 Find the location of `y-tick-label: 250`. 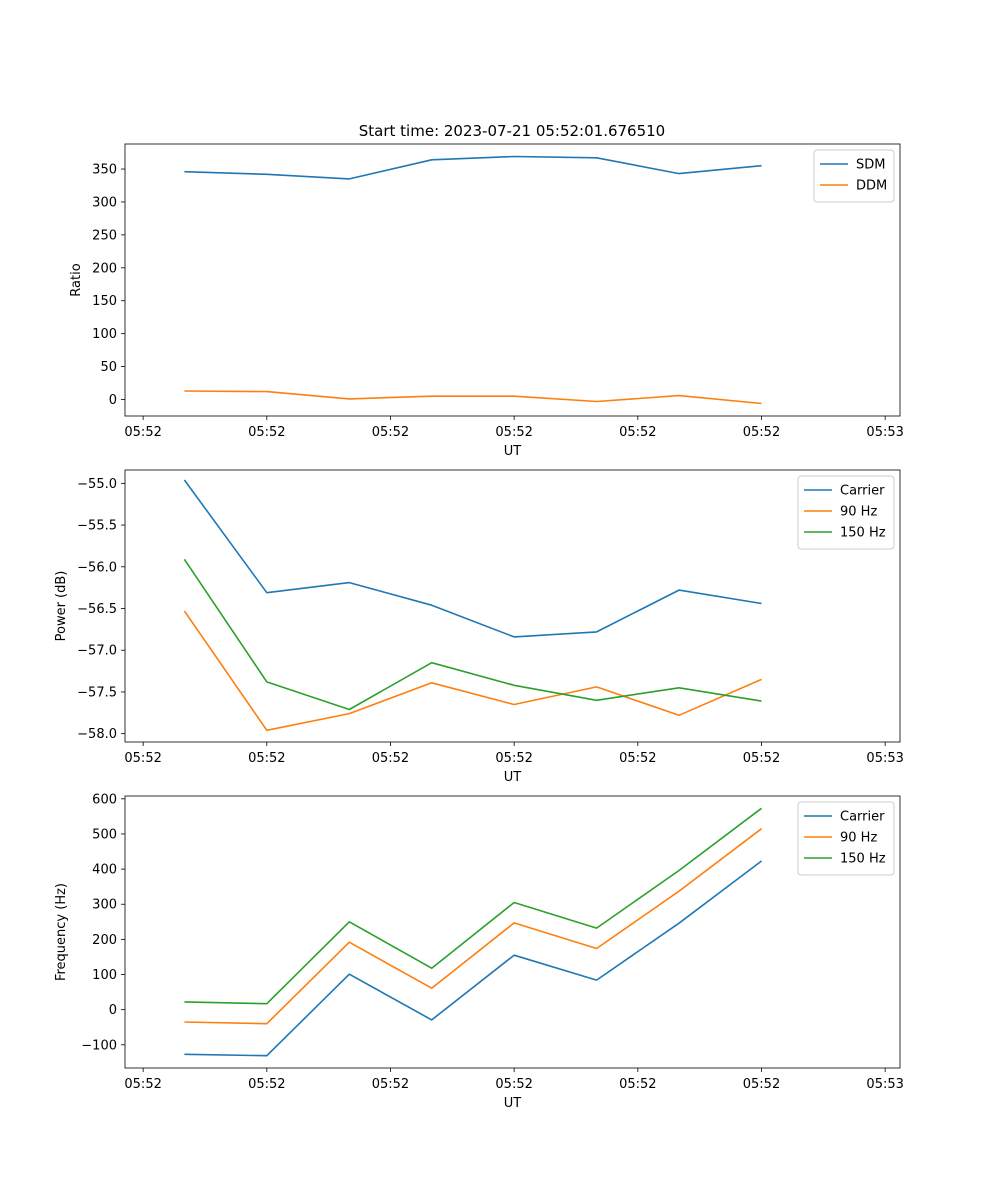

y-tick-label: 250 is located at coordinates (104, 235).